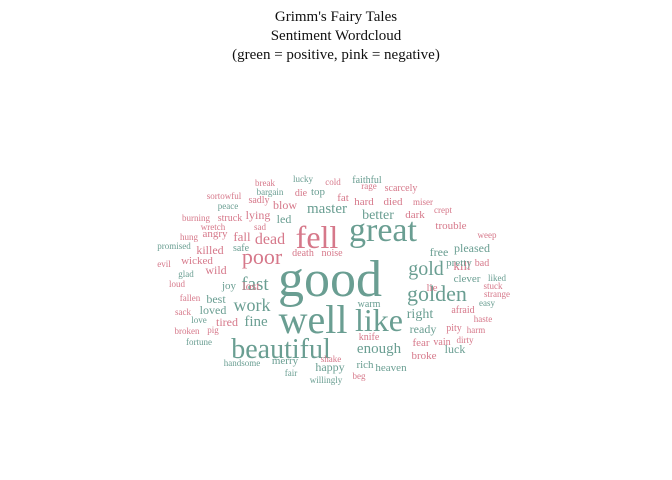  Describe the element at coordinates (336, 55) in the screenshot. I see `chart-subtitle-line-2: (green = positive, pink = negative)` at that location.